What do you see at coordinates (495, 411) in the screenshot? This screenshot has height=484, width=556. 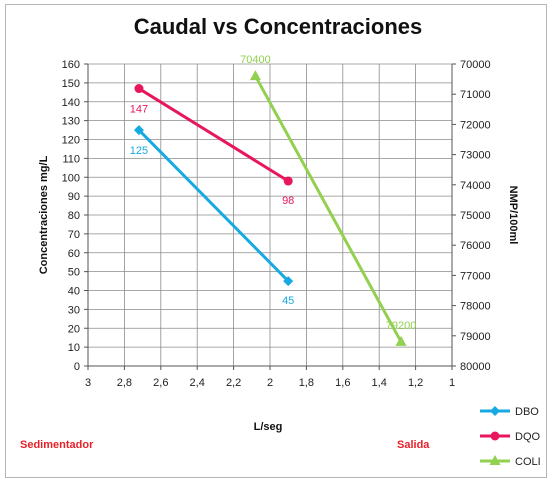 I see `legend-marker-dbo` at bounding box center [495, 411].